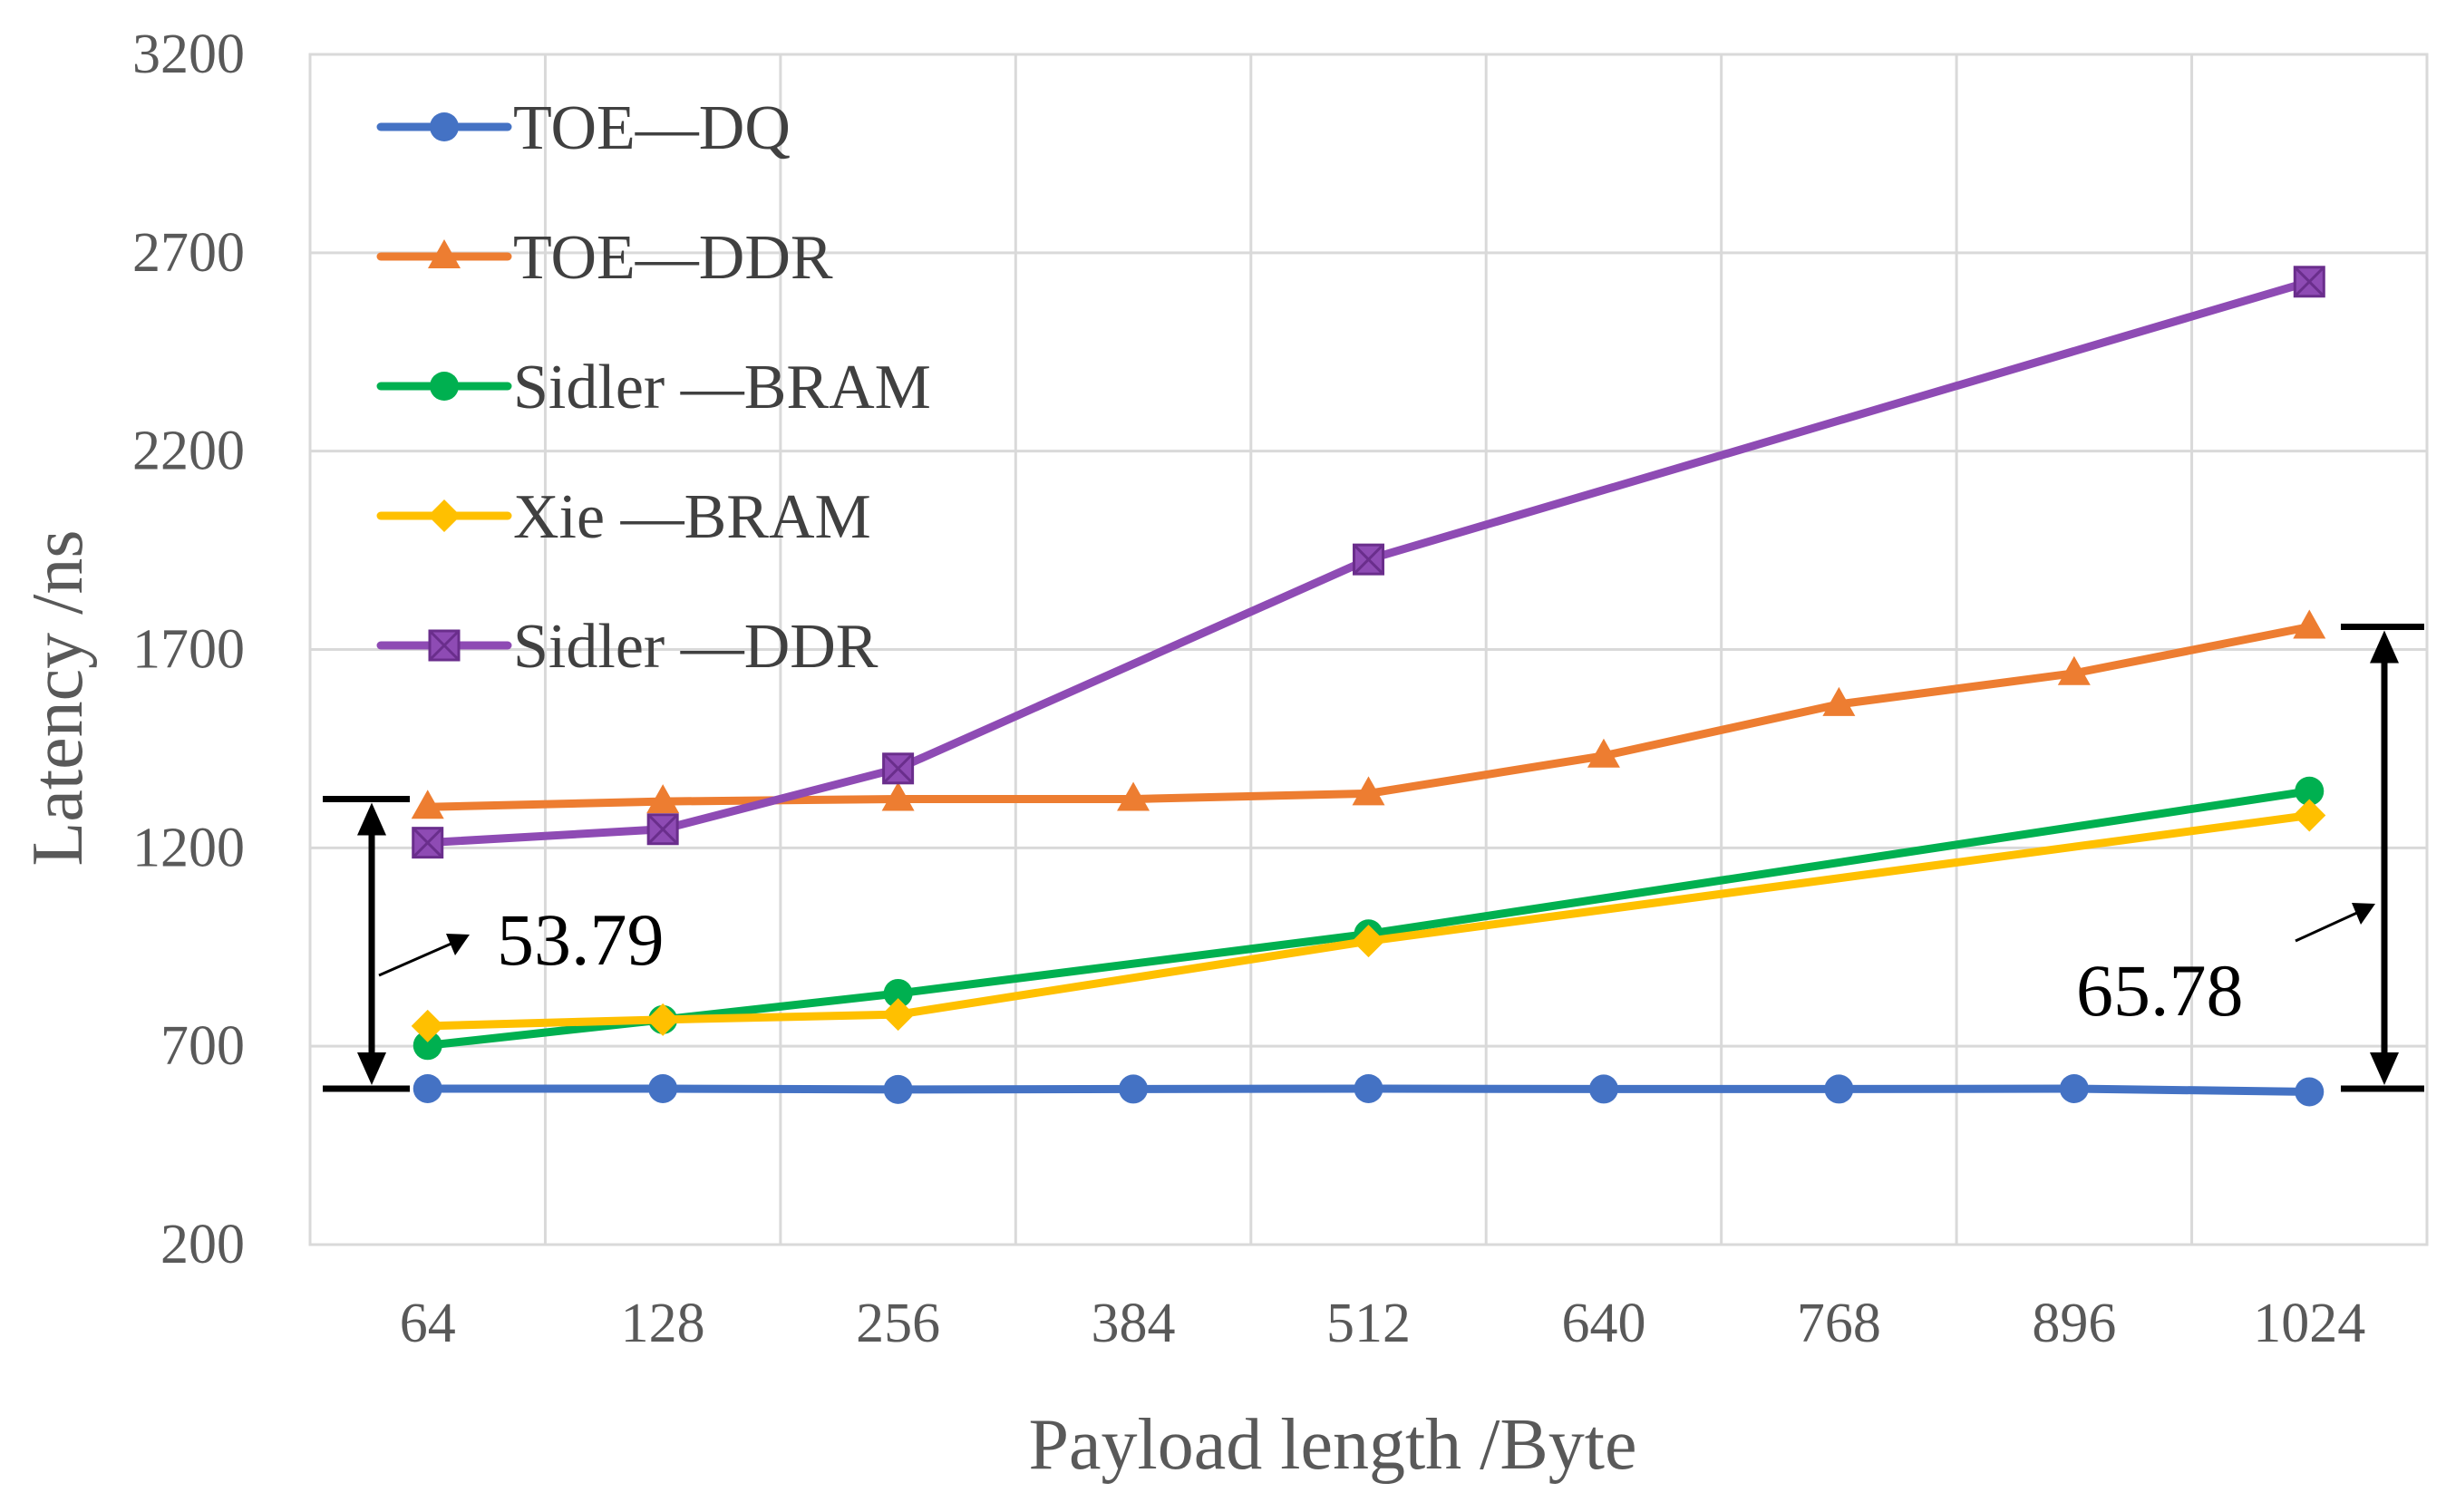 This screenshot has height=1512, width=2446. I want to click on legend-item: Xie —BRAM, so click(623, 517).